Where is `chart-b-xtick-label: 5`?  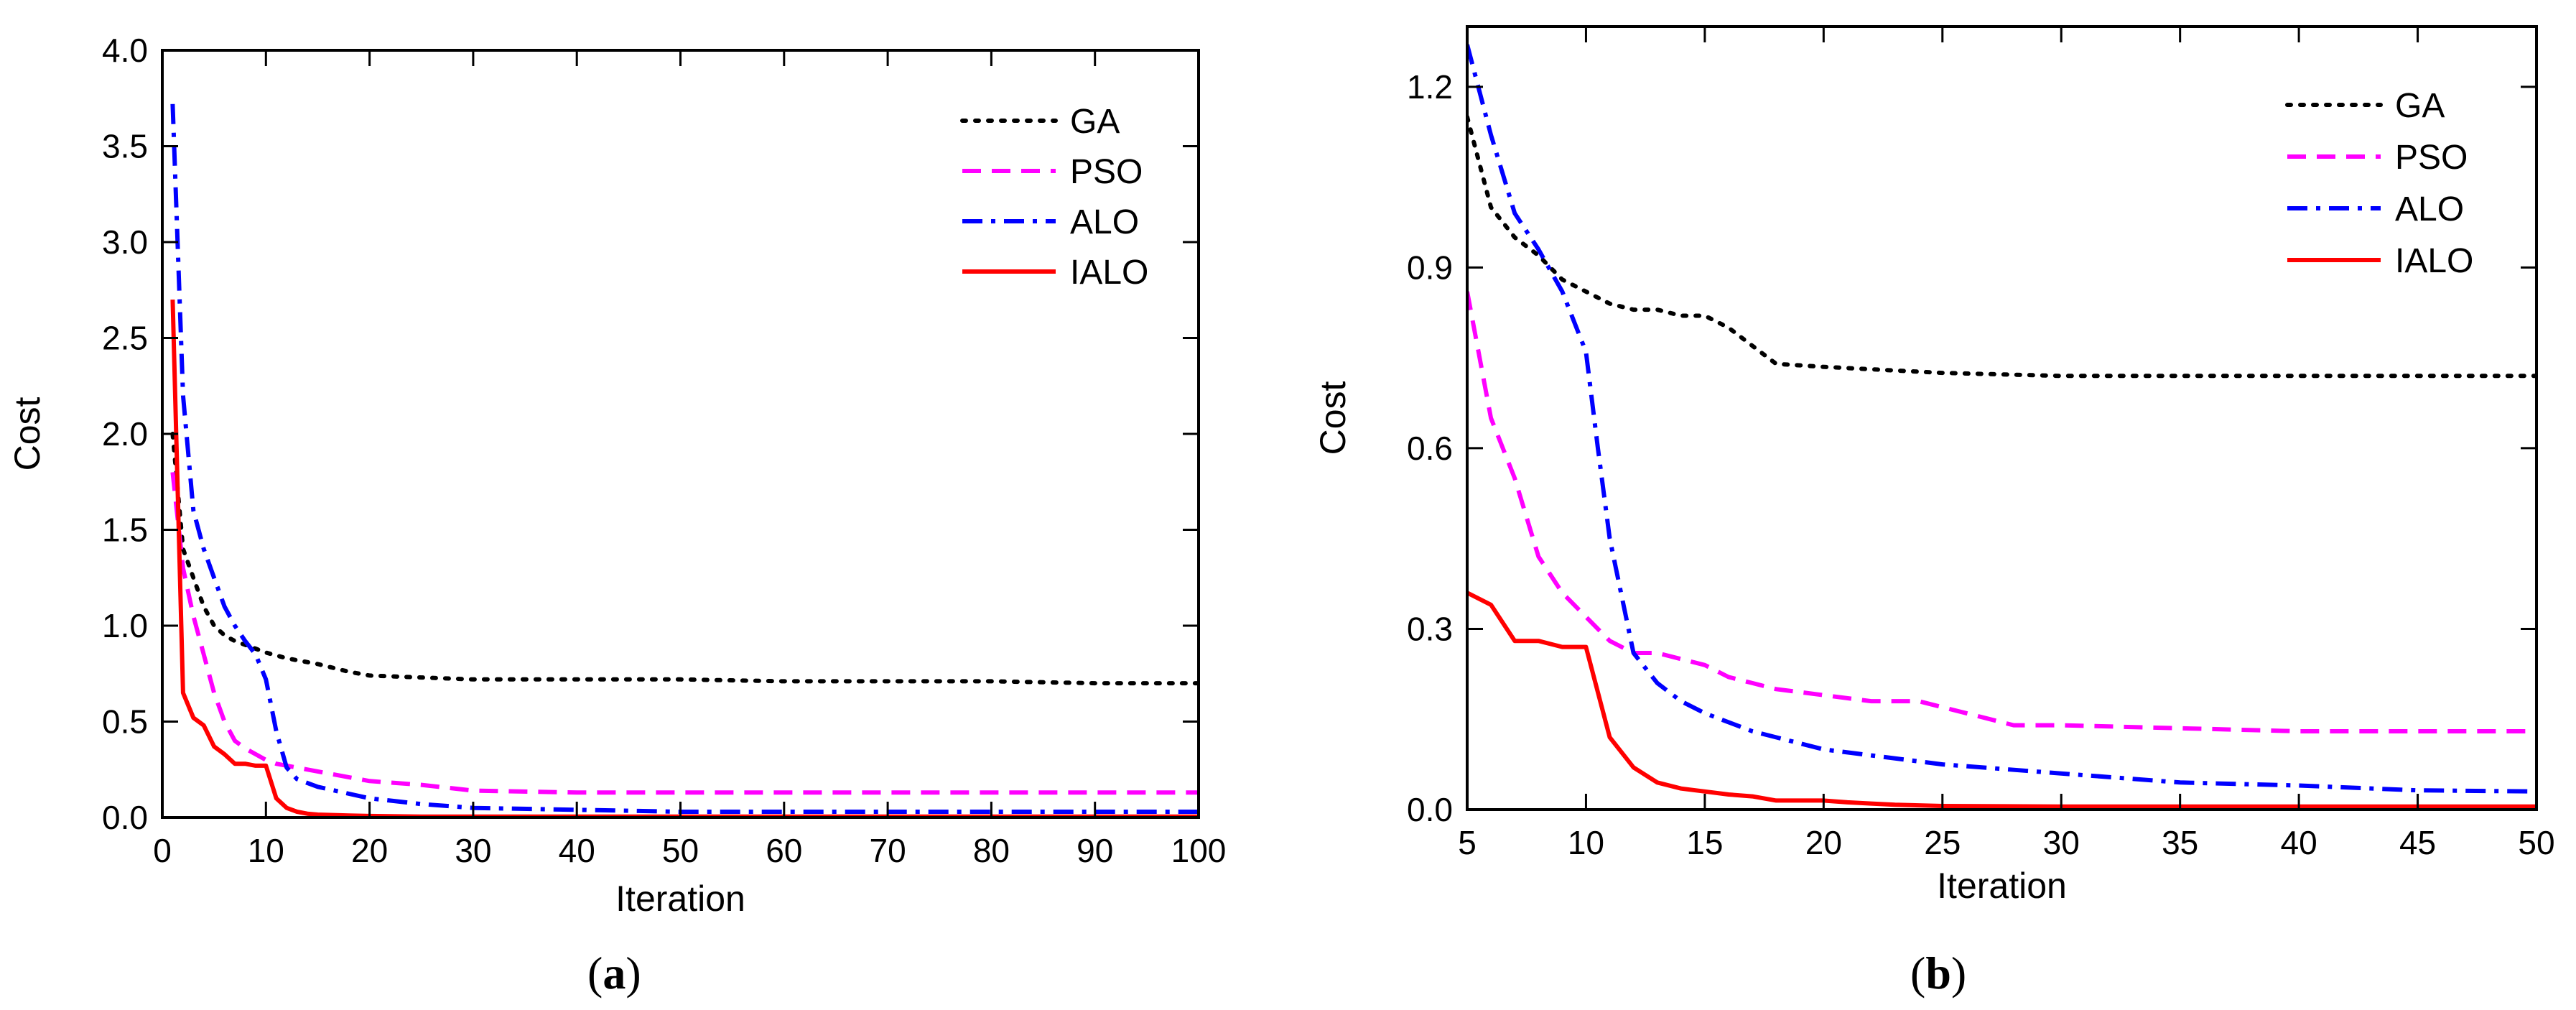 chart-b-xtick-label: 5 is located at coordinates (1467, 842).